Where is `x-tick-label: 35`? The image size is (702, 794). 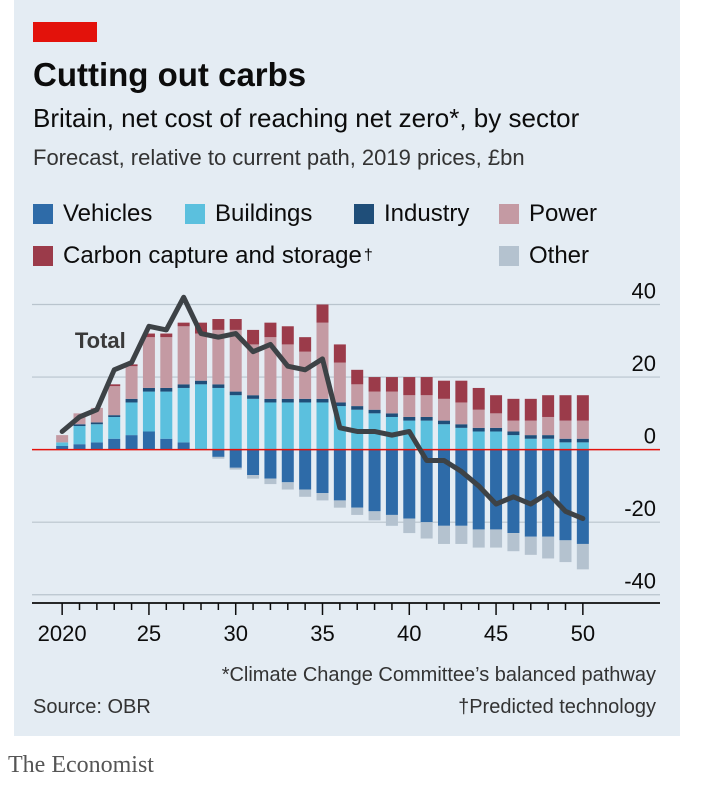
x-tick-label: 35 is located at coordinates (322, 633).